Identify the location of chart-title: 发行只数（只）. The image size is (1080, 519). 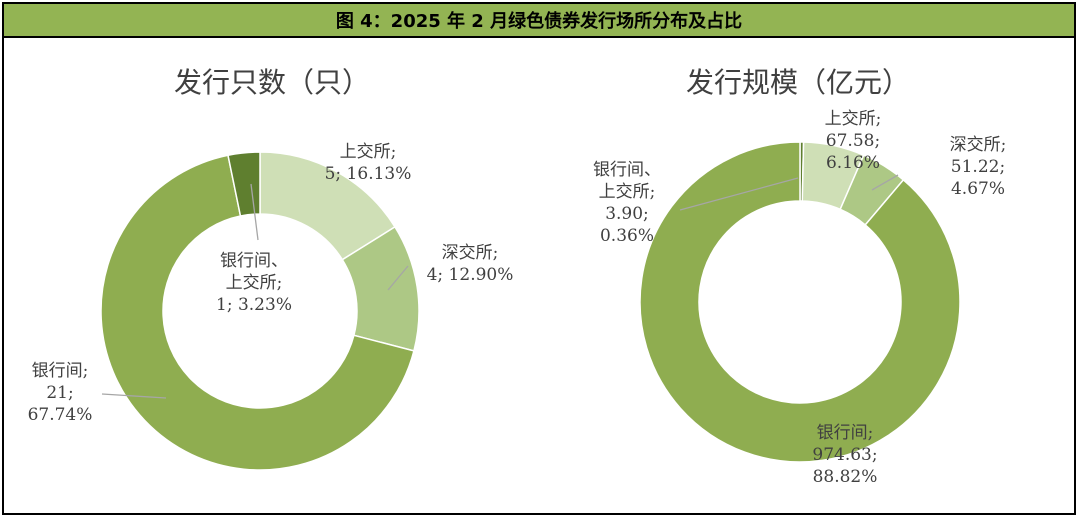
(272, 82).